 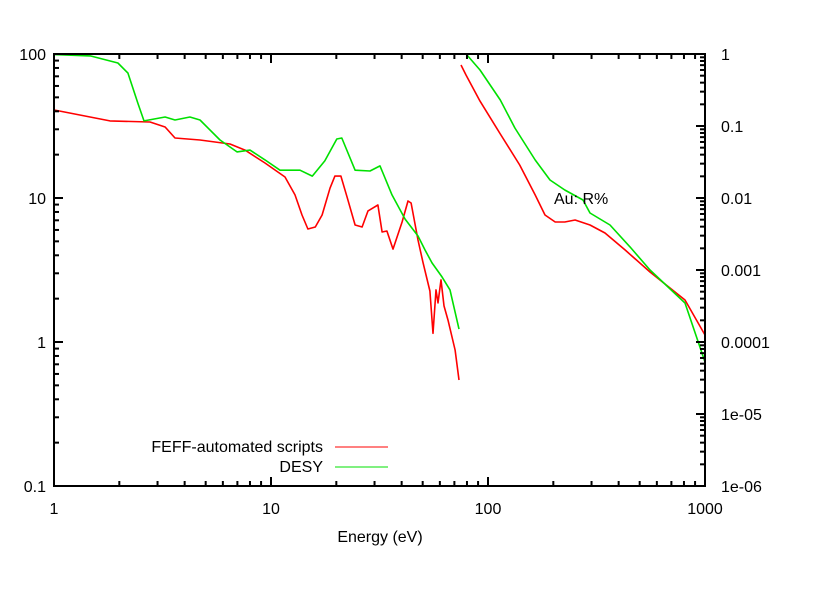 I want to click on annotation-label: Au: R%, so click(x=581, y=199).